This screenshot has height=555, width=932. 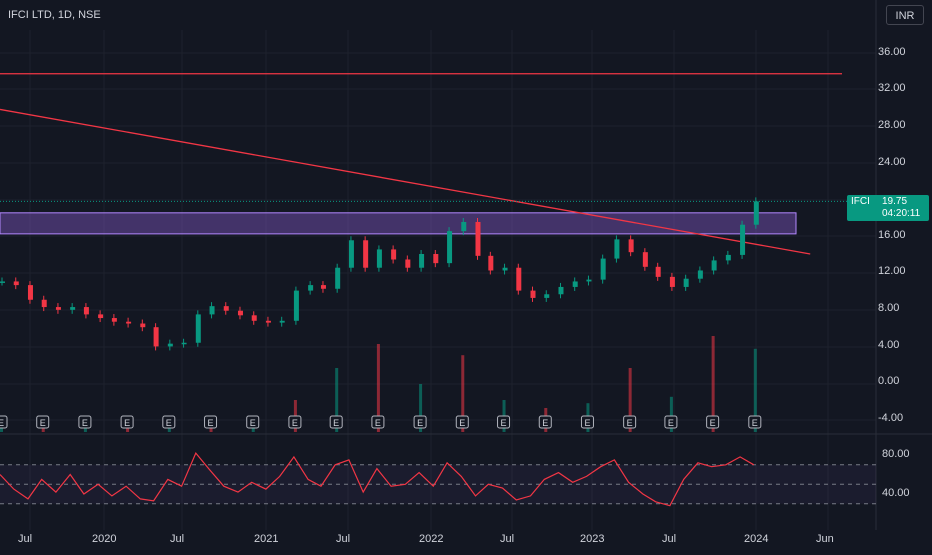 I want to click on time-tick-label: 2020, so click(x=104, y=539).